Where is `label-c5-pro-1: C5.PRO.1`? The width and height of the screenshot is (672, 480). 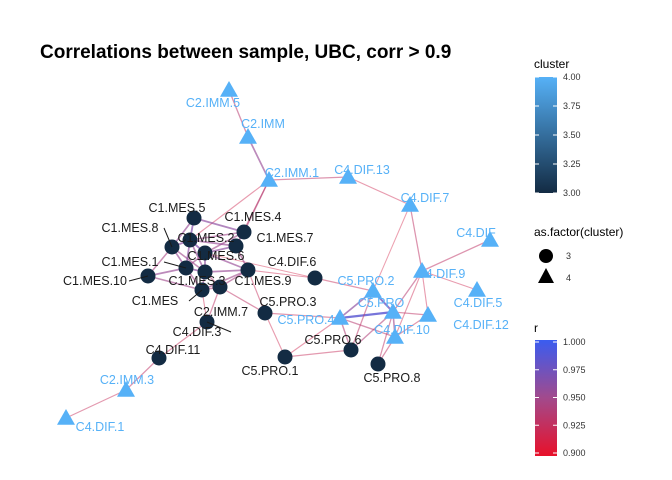 label-c5-pro-1: C5.PRO.1 is located at coordinates (270, 371).